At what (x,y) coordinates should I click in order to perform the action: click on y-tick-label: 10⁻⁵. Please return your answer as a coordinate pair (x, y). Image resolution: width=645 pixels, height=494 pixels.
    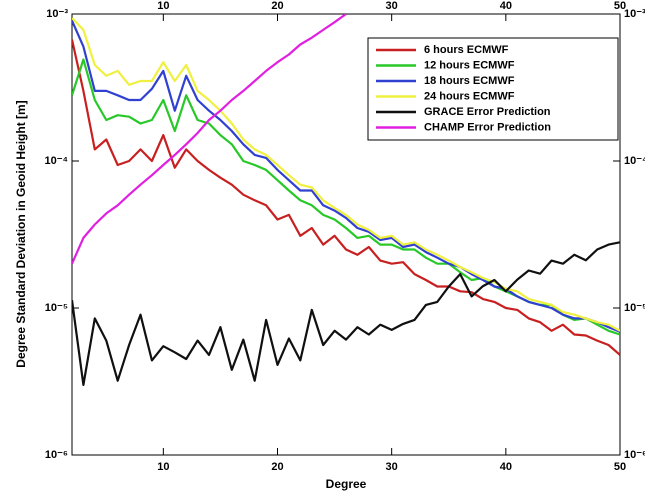
    Looking at the image, I should click on (56, 308).